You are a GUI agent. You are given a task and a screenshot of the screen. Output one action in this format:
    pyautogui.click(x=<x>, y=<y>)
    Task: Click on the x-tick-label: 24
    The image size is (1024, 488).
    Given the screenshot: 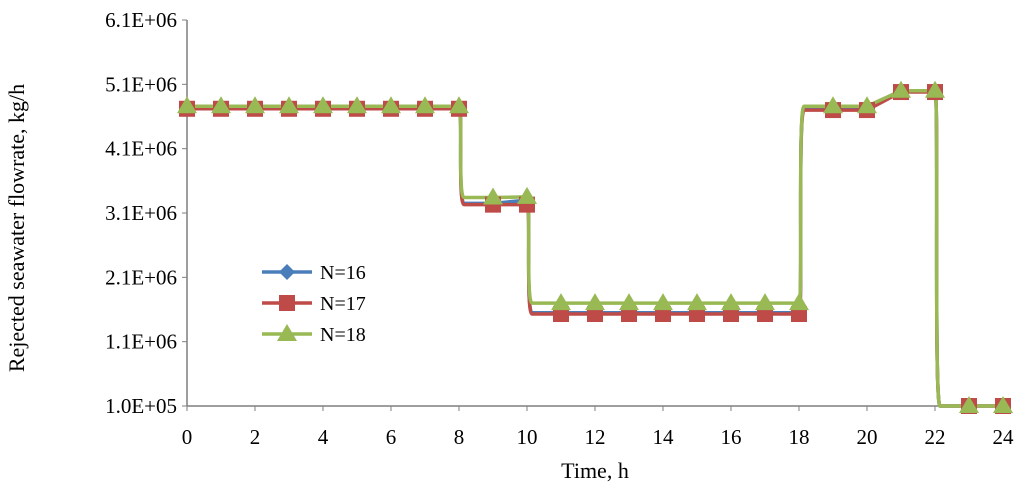 What is the action you would take?
    pyautogui.click(x=1004, y=437)
    